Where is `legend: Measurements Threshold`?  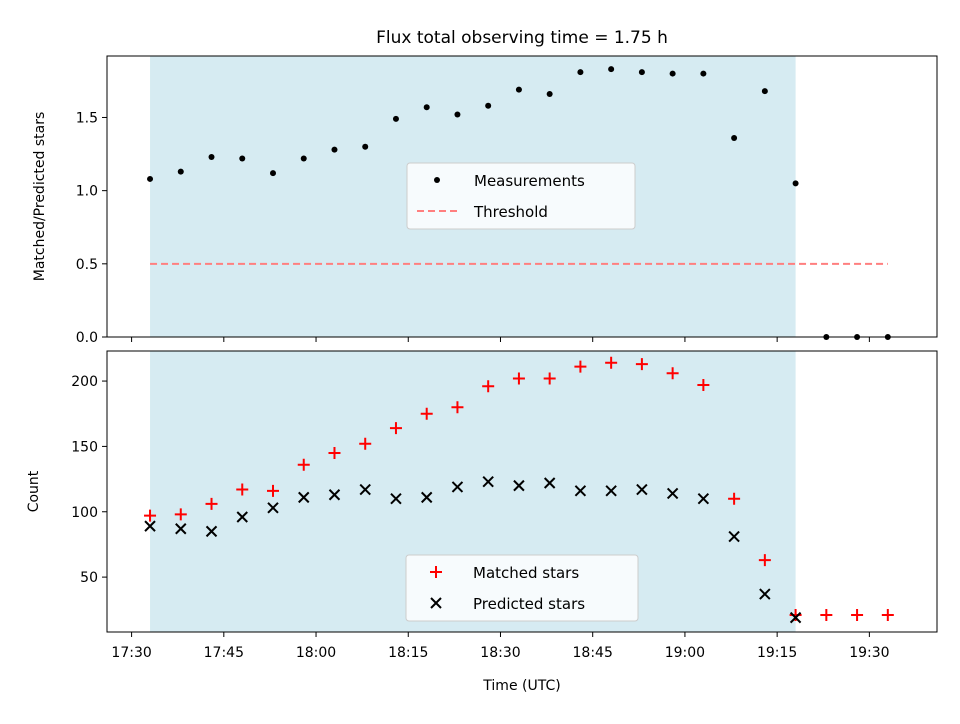
legend: Measurements Threshold is located at coordinates (521, 196).